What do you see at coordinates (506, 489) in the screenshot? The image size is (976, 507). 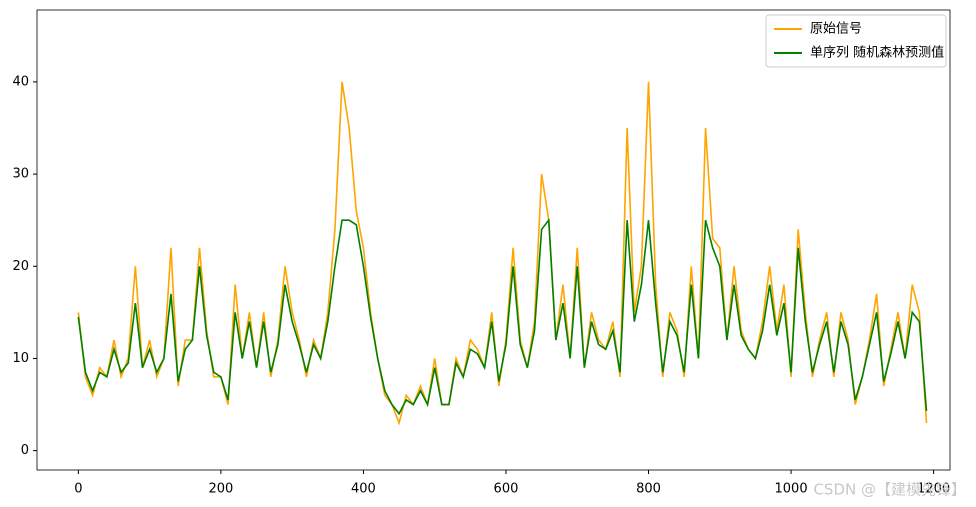 I see `x-tick-label: 600` at bounding box center [506, 489].